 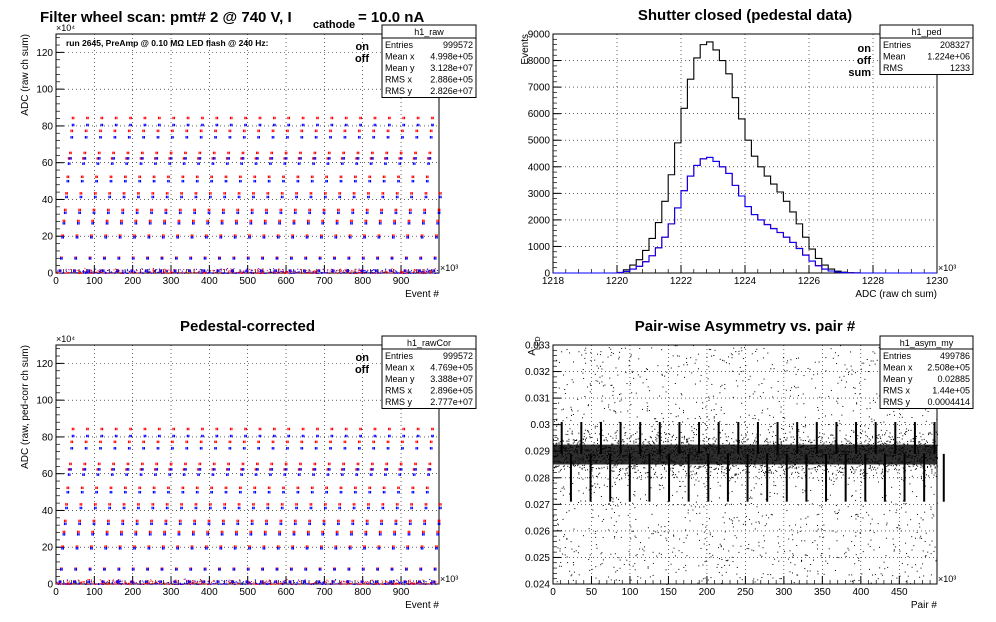 I want to click on stats-box-frame, so click(x=429, y=61).